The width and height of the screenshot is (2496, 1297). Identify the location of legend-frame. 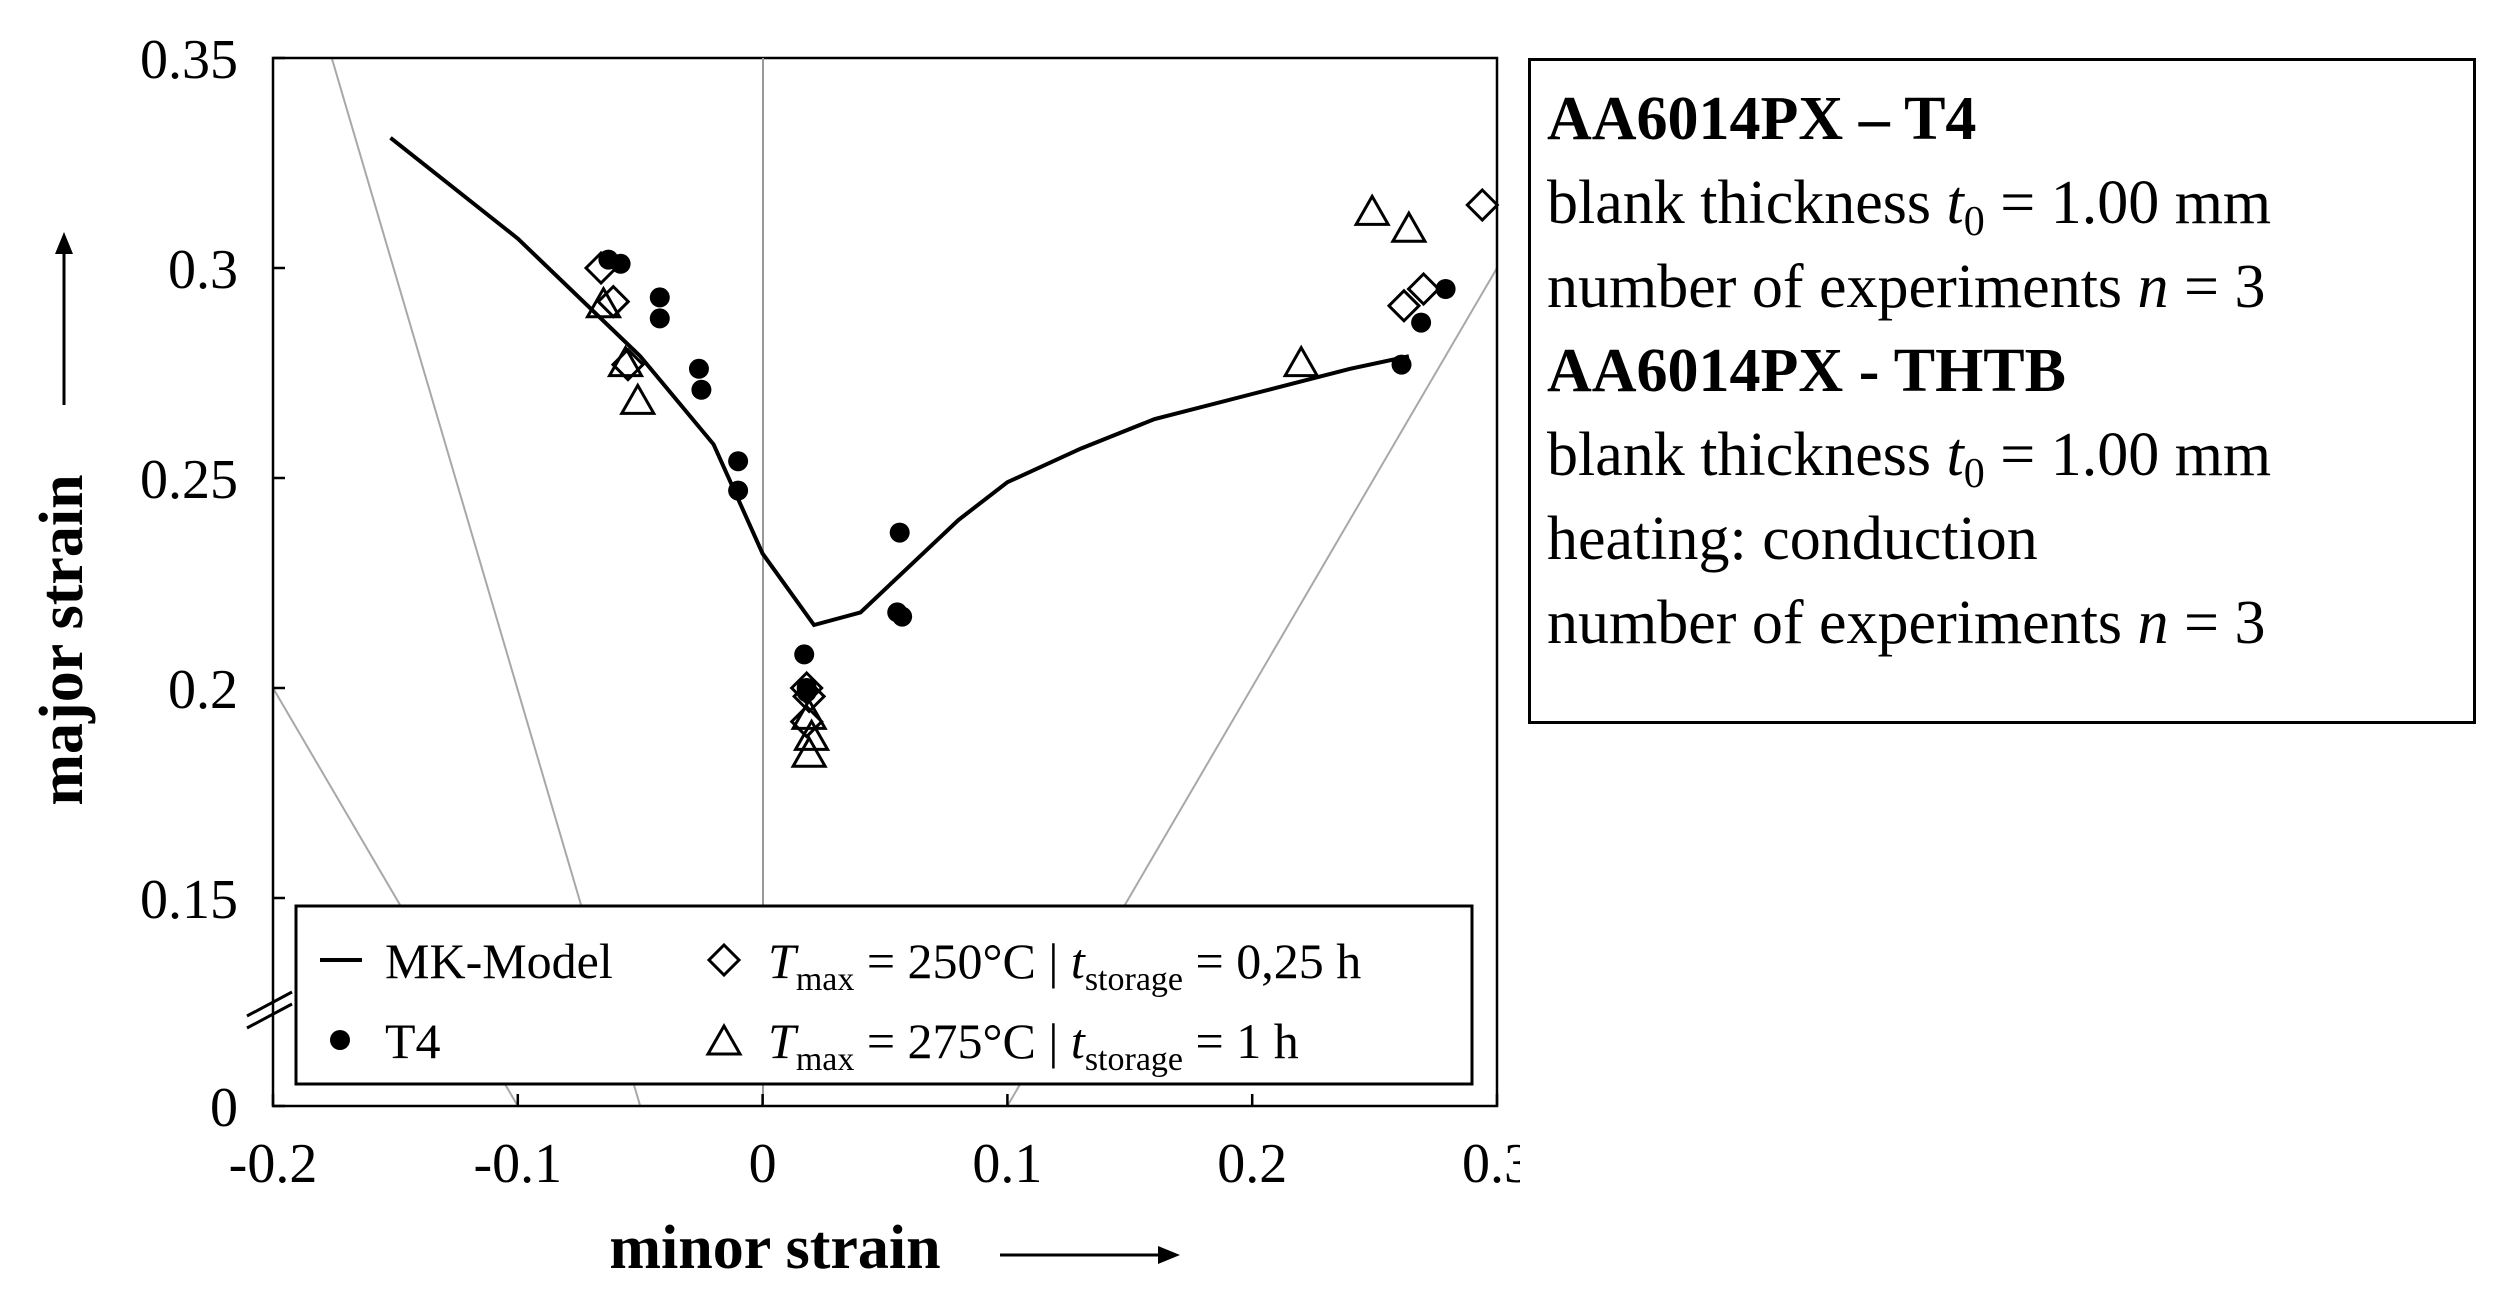
(884, 995).